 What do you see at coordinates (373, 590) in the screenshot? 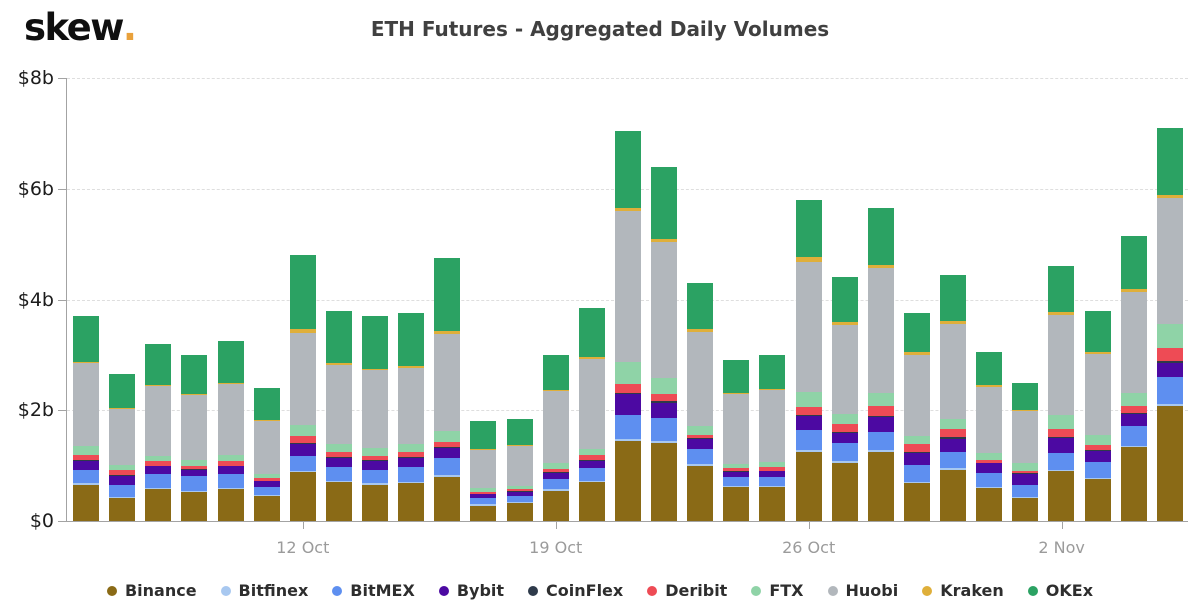
I see `legend-item-bitmex: BitMEX` at bounding box center [373, 590].